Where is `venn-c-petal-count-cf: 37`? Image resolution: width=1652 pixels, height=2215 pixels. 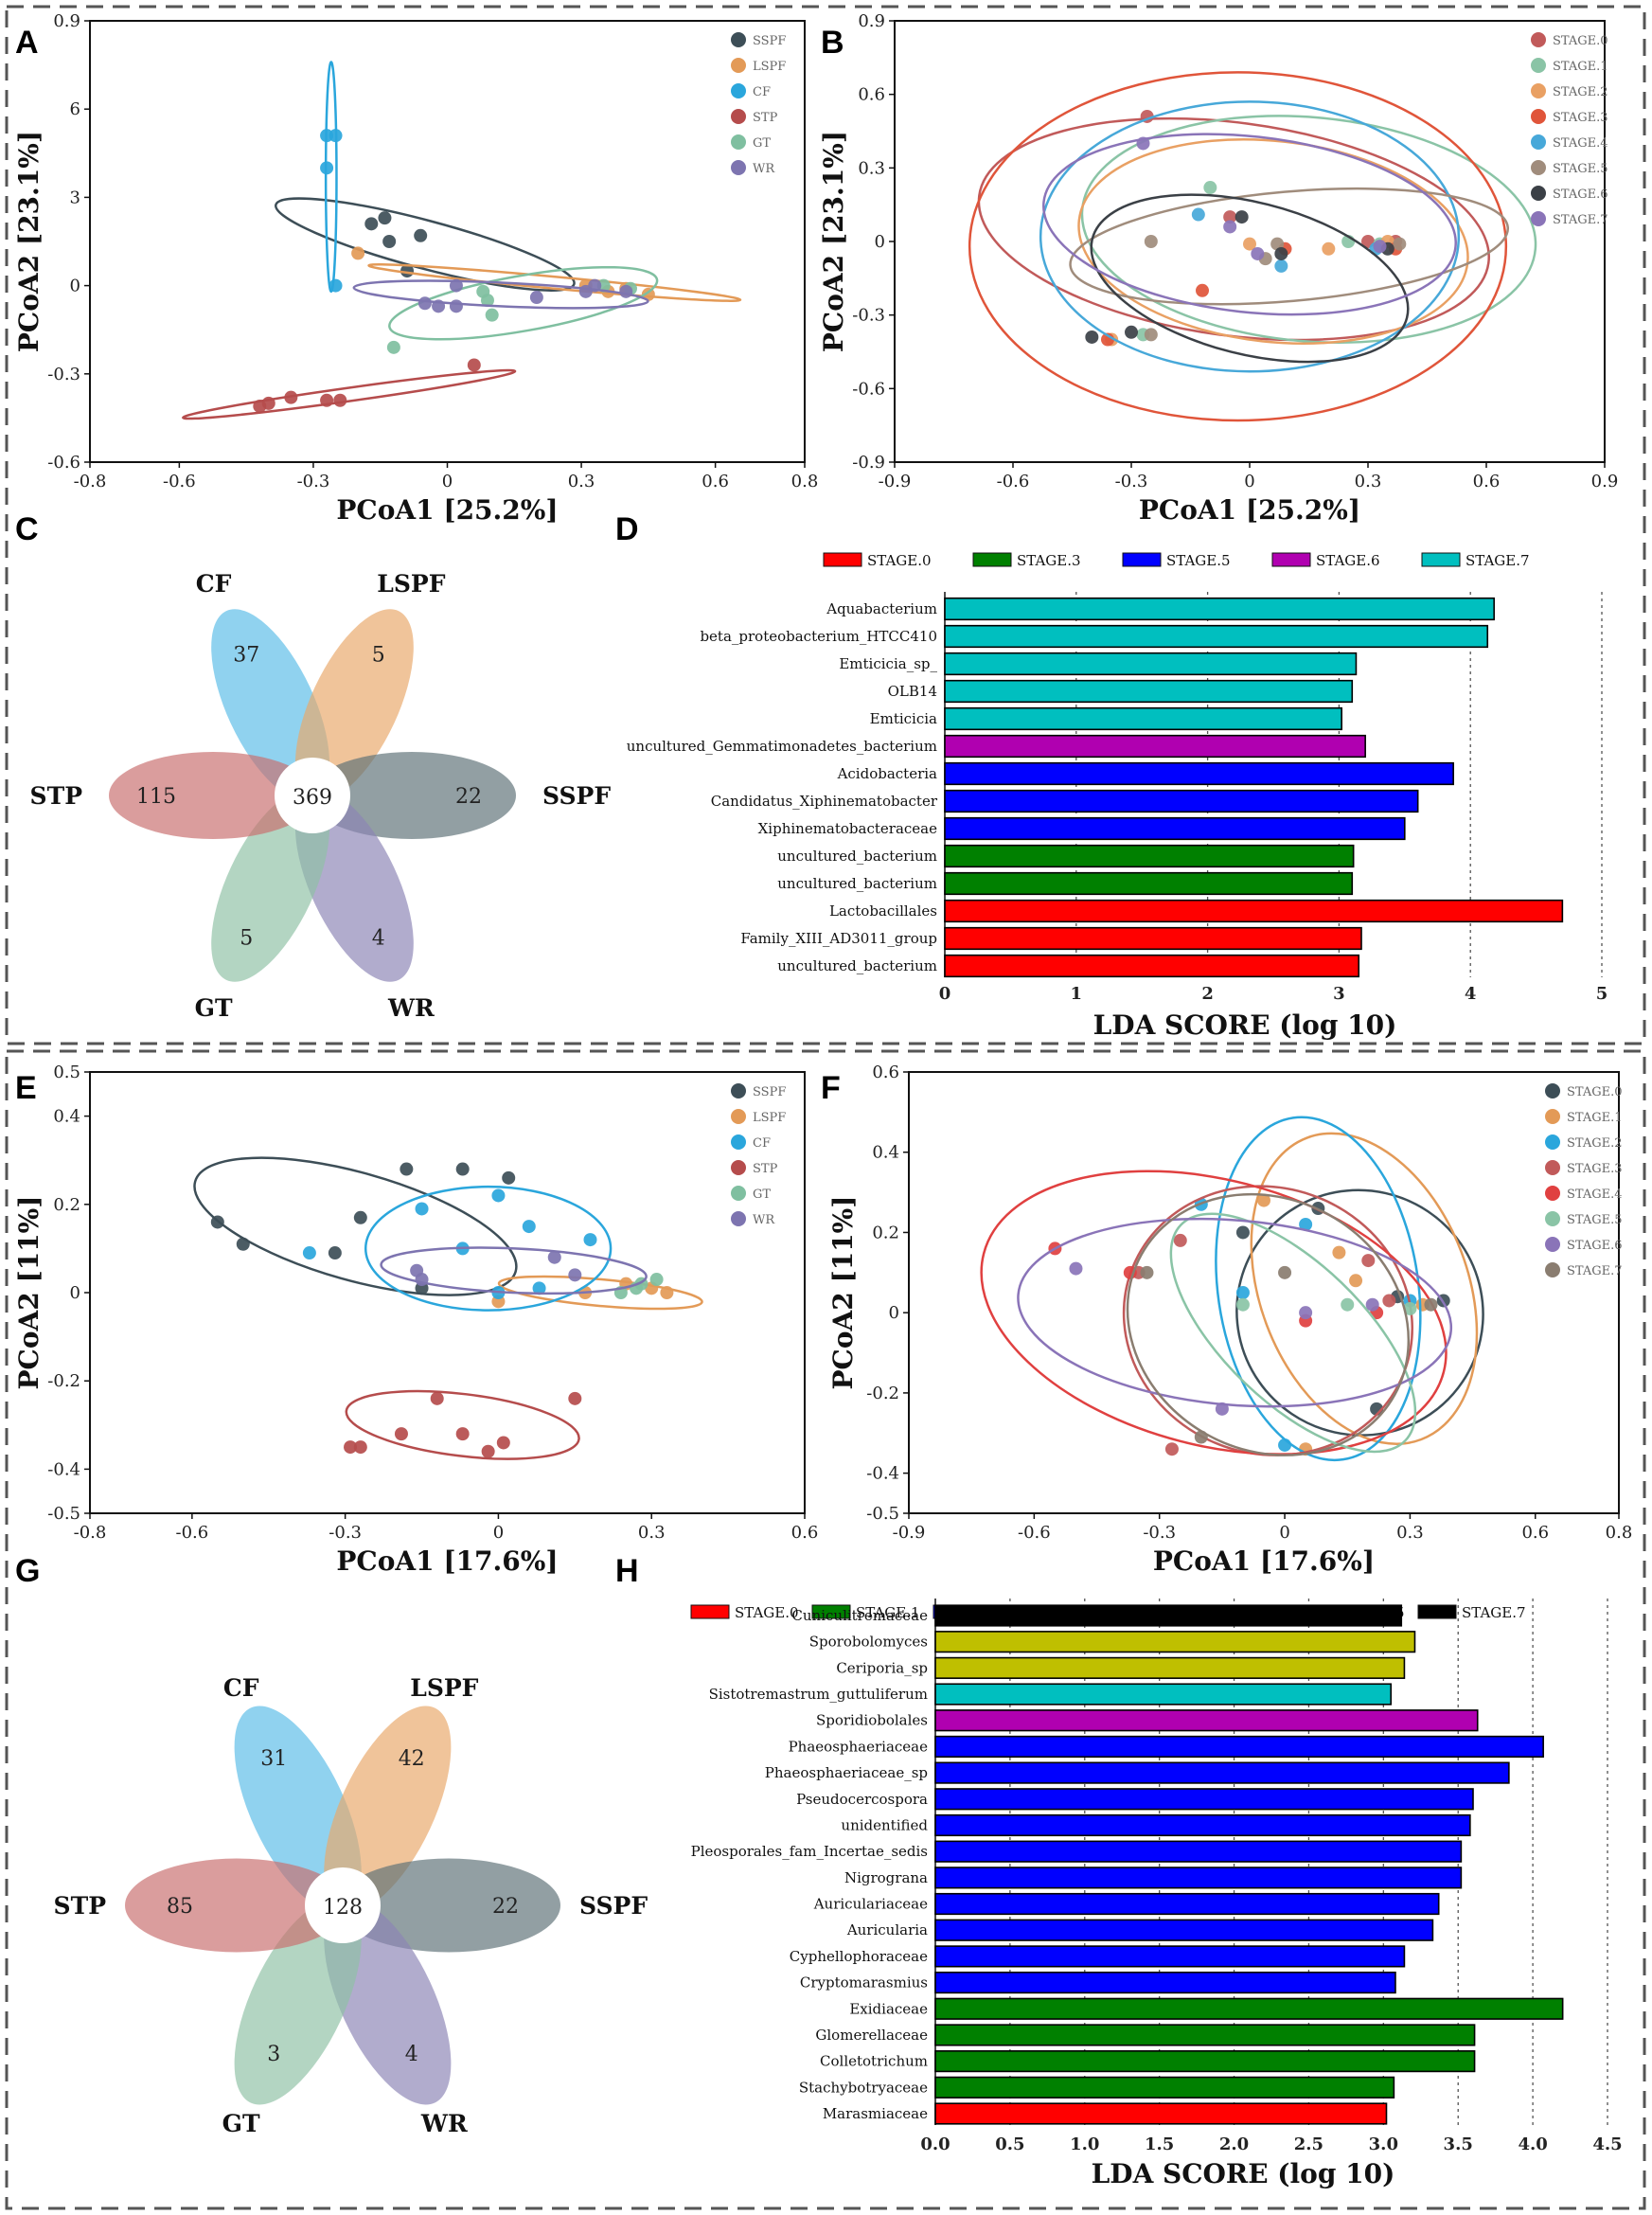
venn-c-petal-count-cf: 37 is located at coordinates (246, 655).